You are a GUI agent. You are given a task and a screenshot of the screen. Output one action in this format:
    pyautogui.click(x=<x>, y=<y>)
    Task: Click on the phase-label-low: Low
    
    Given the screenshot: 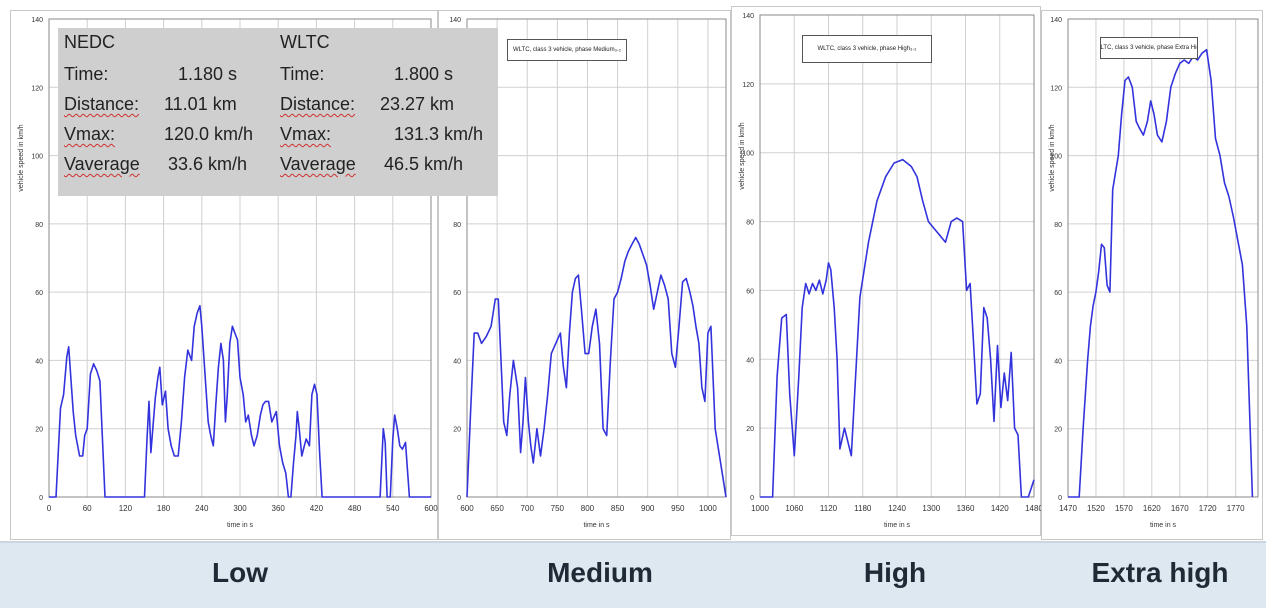 What is the action you would take?
    pyautogui.click(x=240, y=572)
    